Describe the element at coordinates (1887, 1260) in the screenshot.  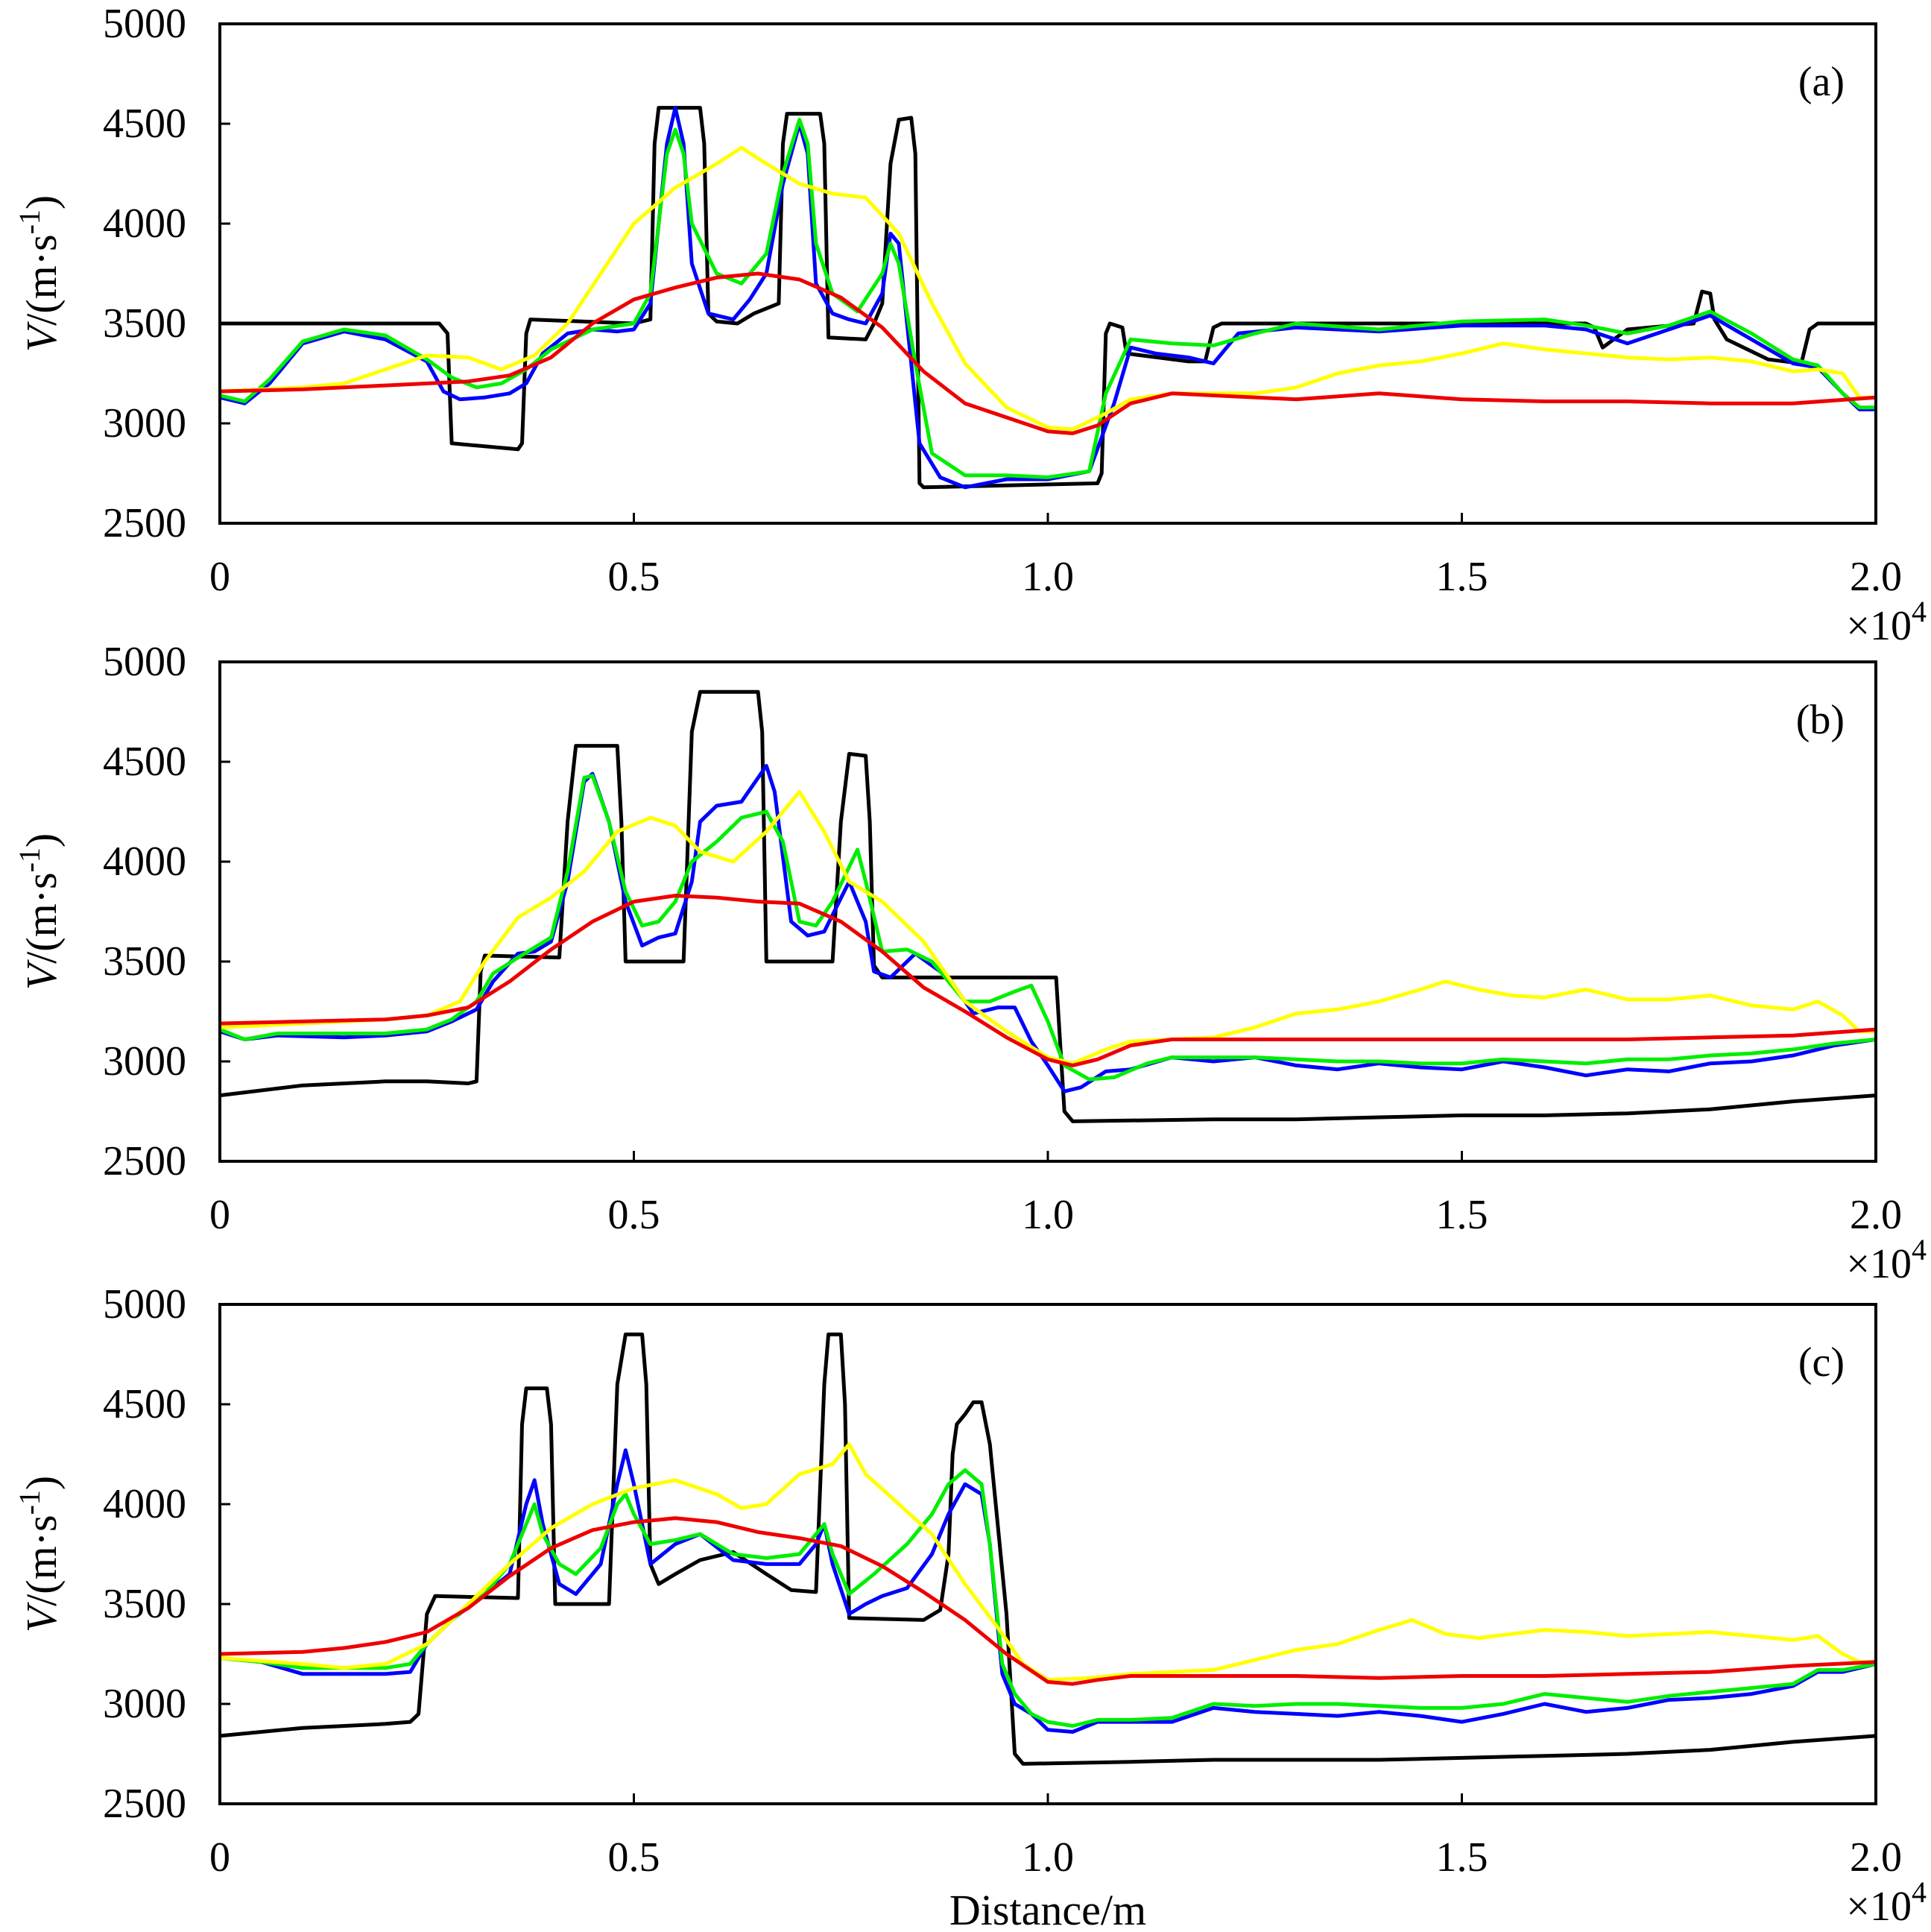
I see `x-multiplier-b: ×10⁴` at that location.